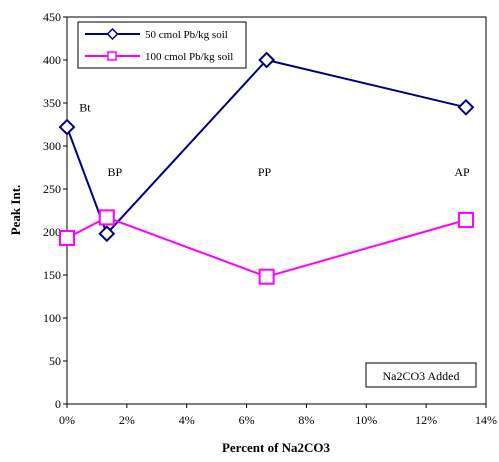 Image resolution: width=499 pixels, height=462 pixels. I want to click on x-tick-label: 4%, so click(187, 420).